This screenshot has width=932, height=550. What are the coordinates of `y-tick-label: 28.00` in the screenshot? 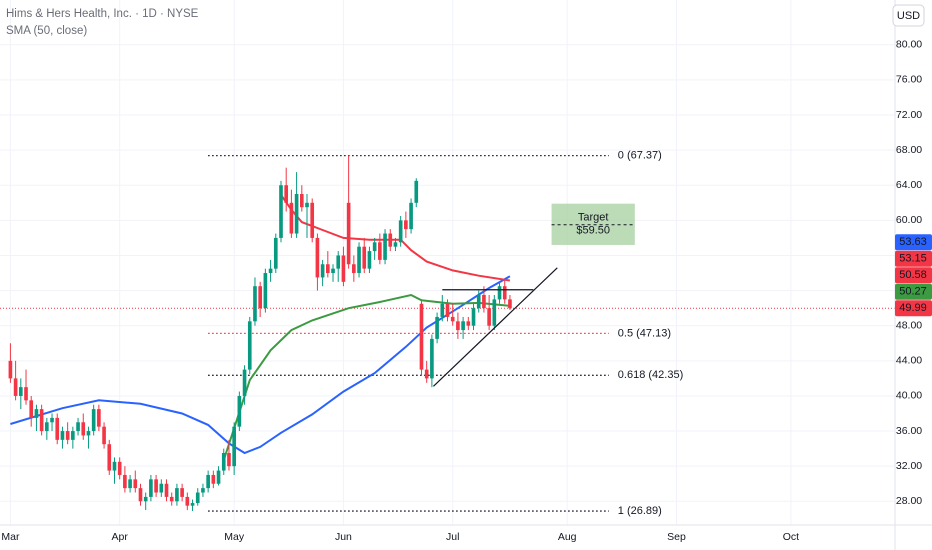 It's located at (909, 501).